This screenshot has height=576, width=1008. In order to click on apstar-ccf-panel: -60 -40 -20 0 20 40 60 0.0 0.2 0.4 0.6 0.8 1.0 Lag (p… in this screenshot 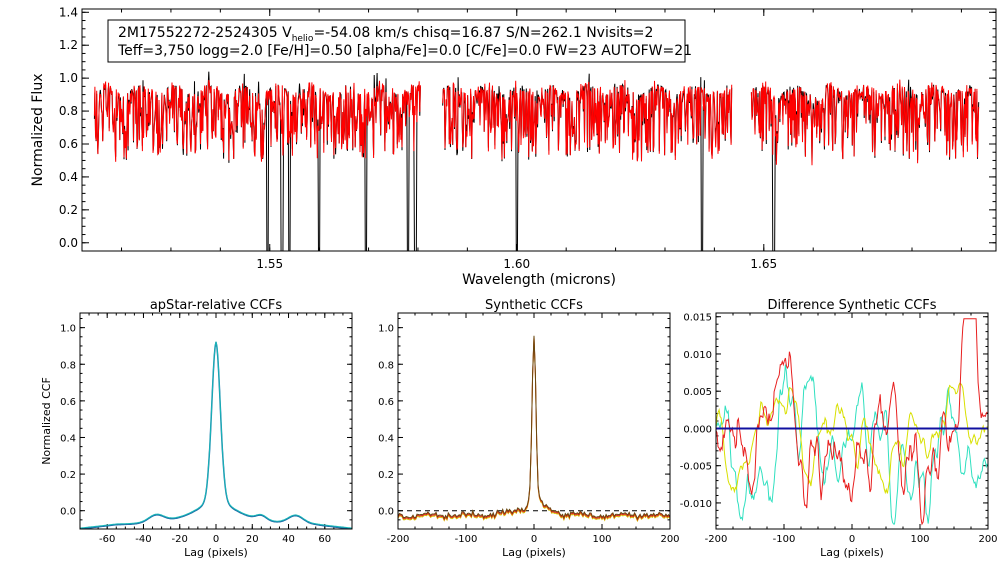, I will do `click(196, 428)`.